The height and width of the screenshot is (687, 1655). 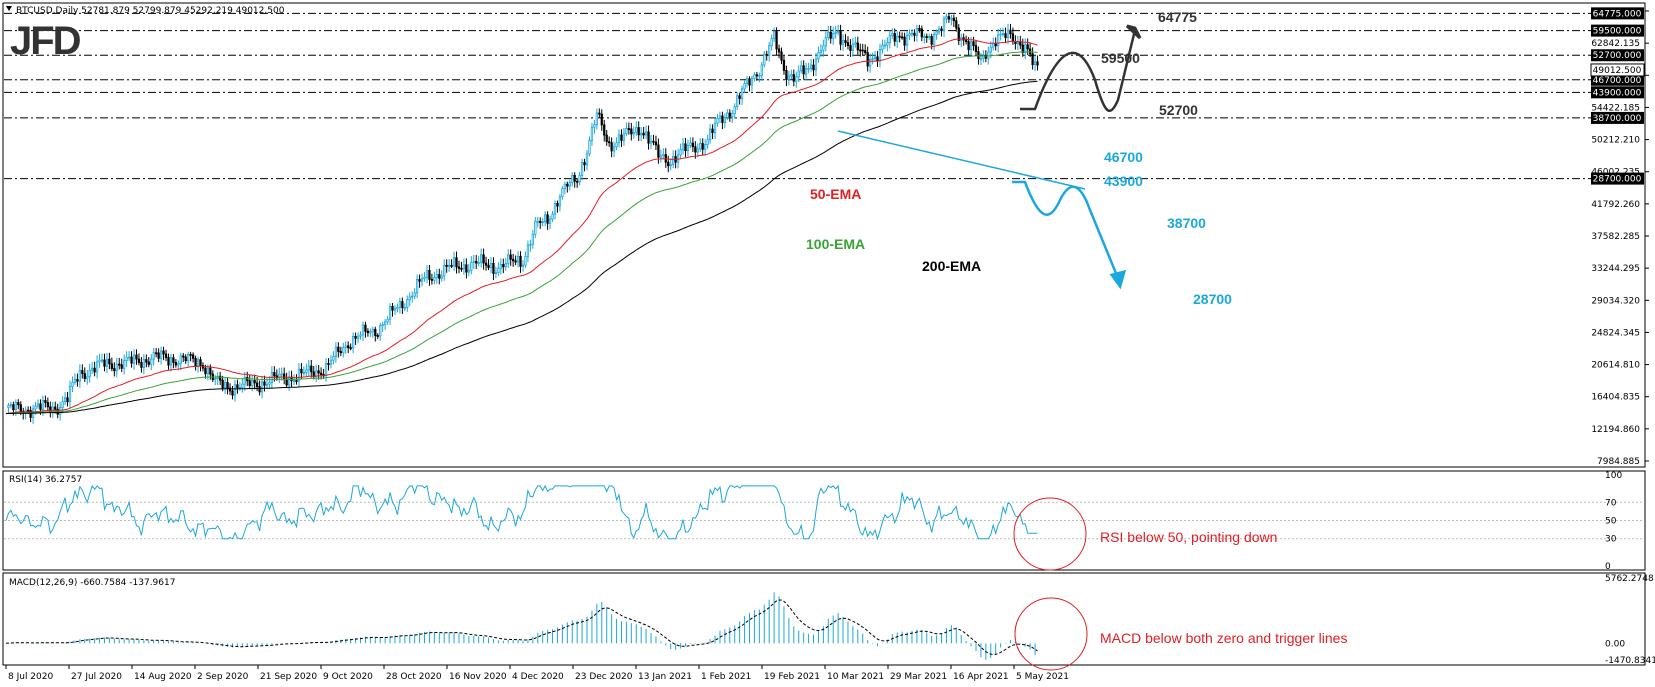 I want to click on rsi-highlight-circle, so click(x=1050, y=534).